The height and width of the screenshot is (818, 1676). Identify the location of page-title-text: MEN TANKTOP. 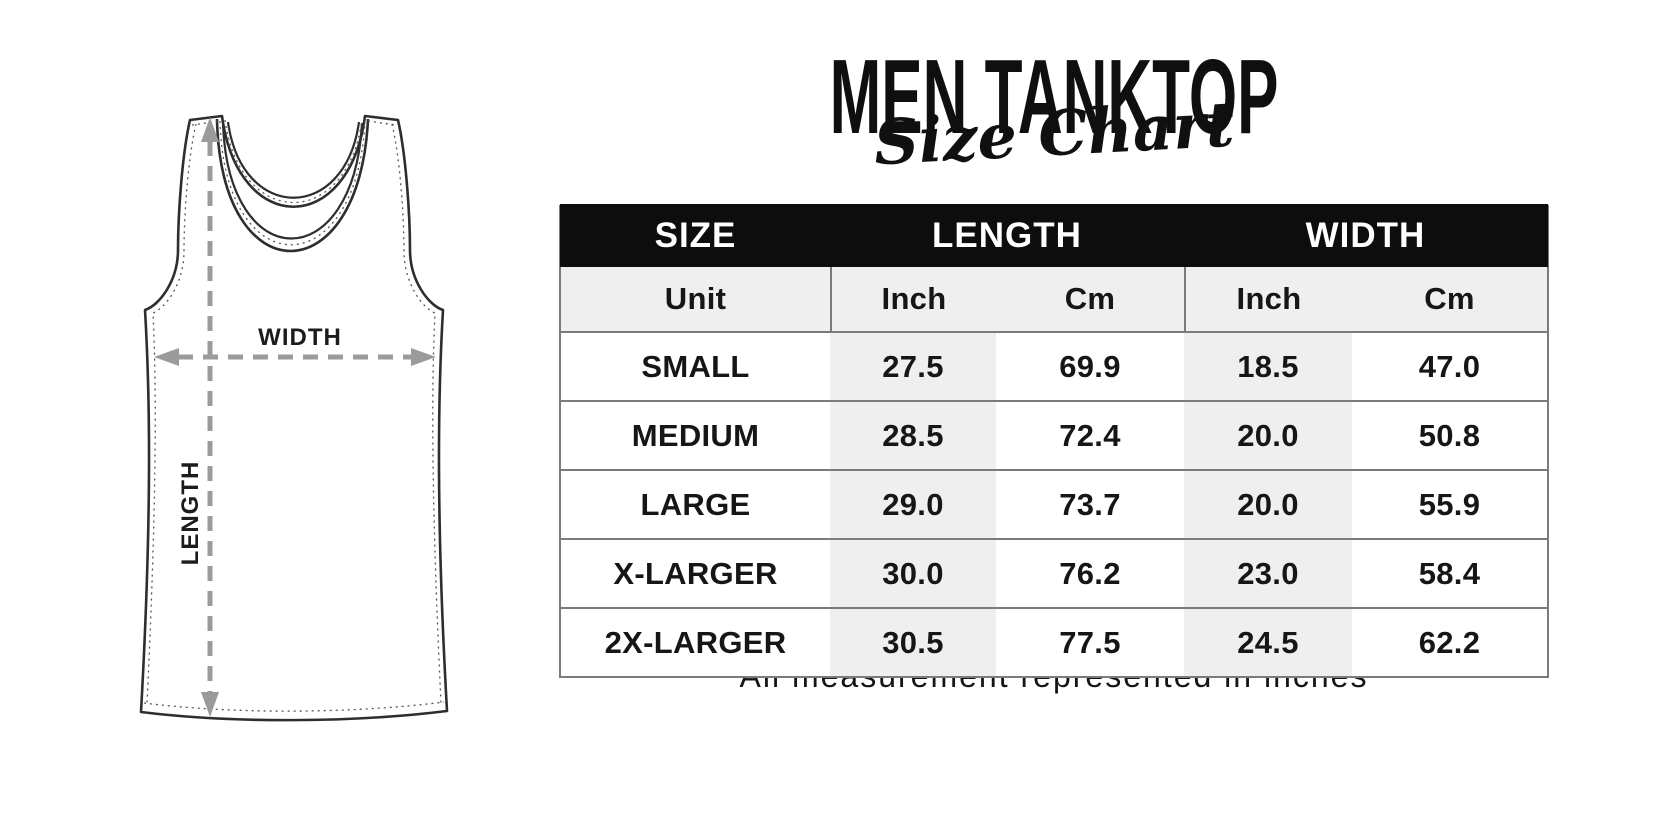
(1054, 97).